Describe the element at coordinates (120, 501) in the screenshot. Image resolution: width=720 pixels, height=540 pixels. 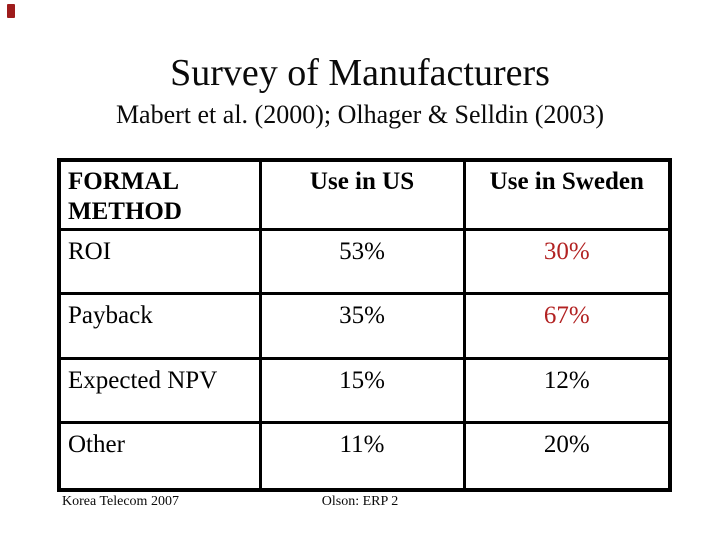
I see `footer-left-text: Korea Telecom 2007` at that location.